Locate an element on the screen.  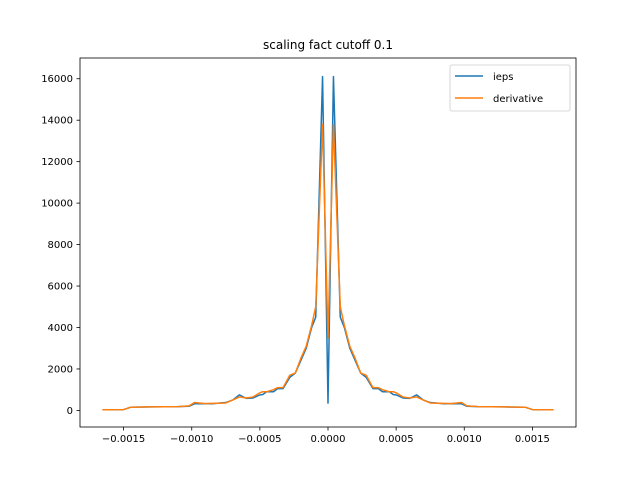
legend-label-ieps: ieps is located at coordinates (503, 77).